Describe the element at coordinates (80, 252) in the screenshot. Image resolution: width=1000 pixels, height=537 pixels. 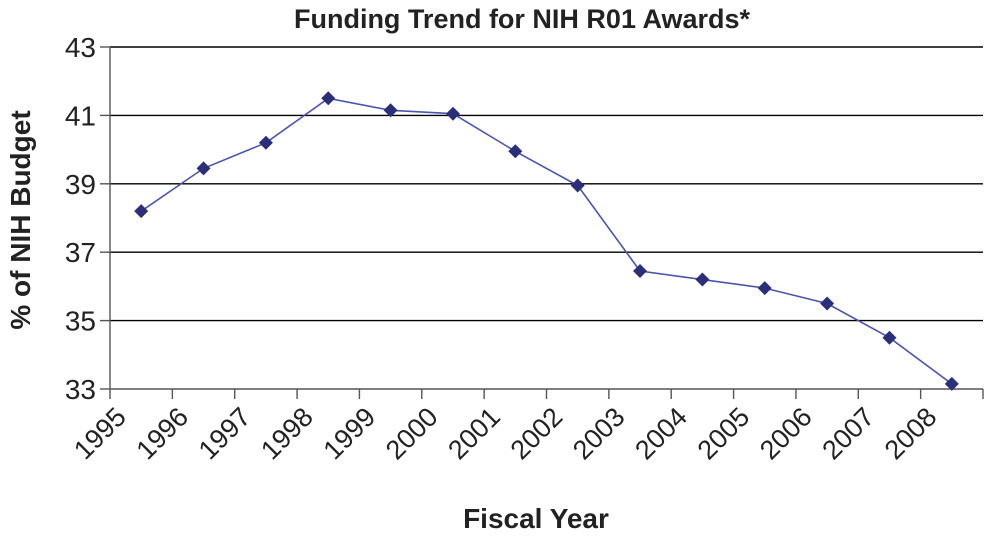
I see `y-tick-label: 37` at that location.